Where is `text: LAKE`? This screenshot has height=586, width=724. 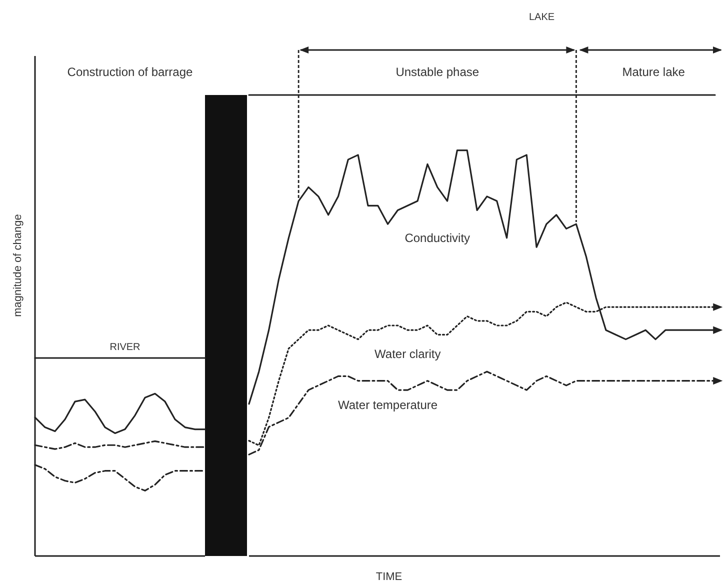
text: LAKE is located at coordinates (542, 17).